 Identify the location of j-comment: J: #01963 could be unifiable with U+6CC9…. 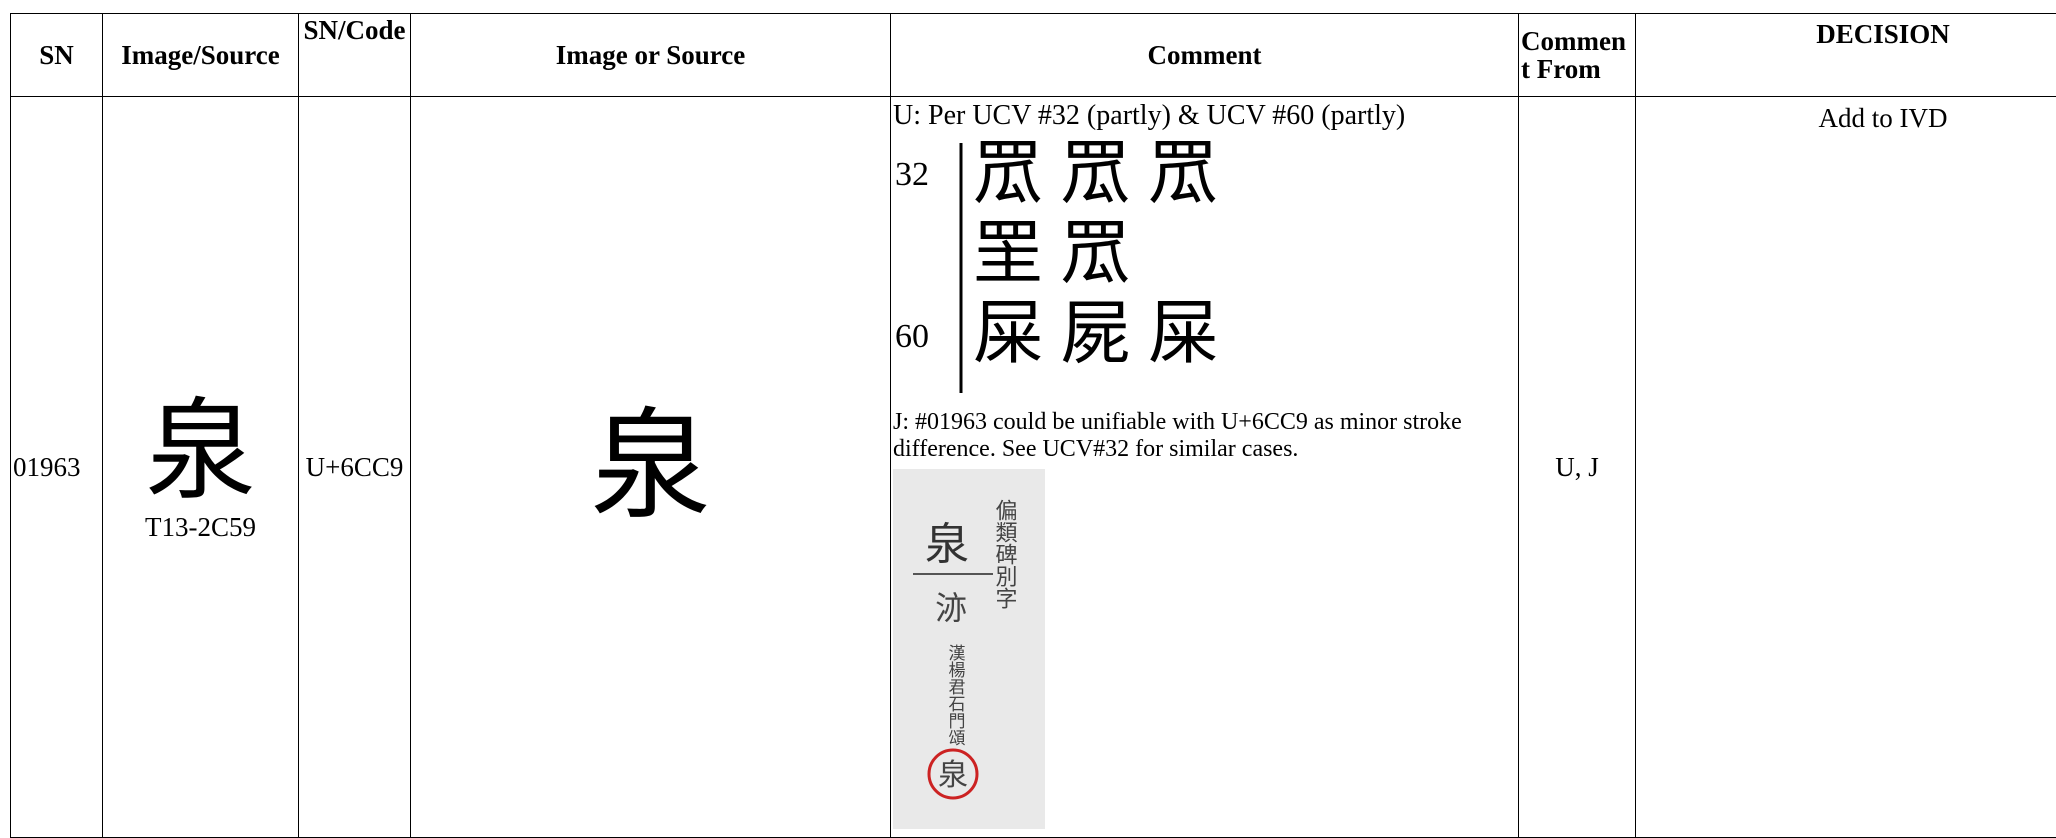
(1204, 436).